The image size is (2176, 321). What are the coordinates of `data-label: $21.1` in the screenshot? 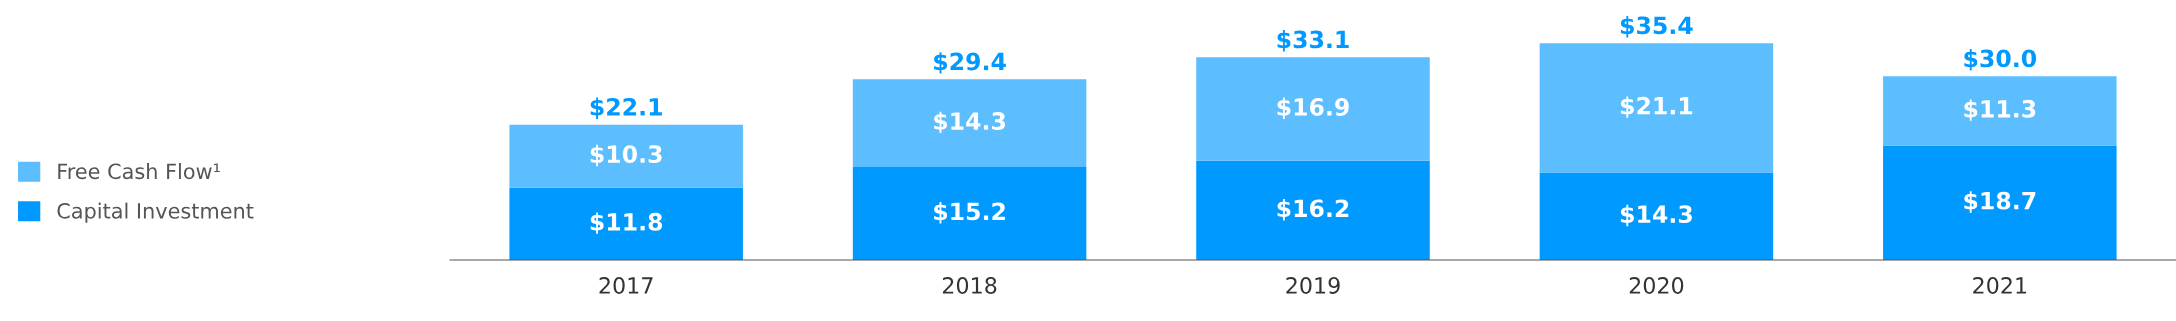 It's located at (1656, 107).